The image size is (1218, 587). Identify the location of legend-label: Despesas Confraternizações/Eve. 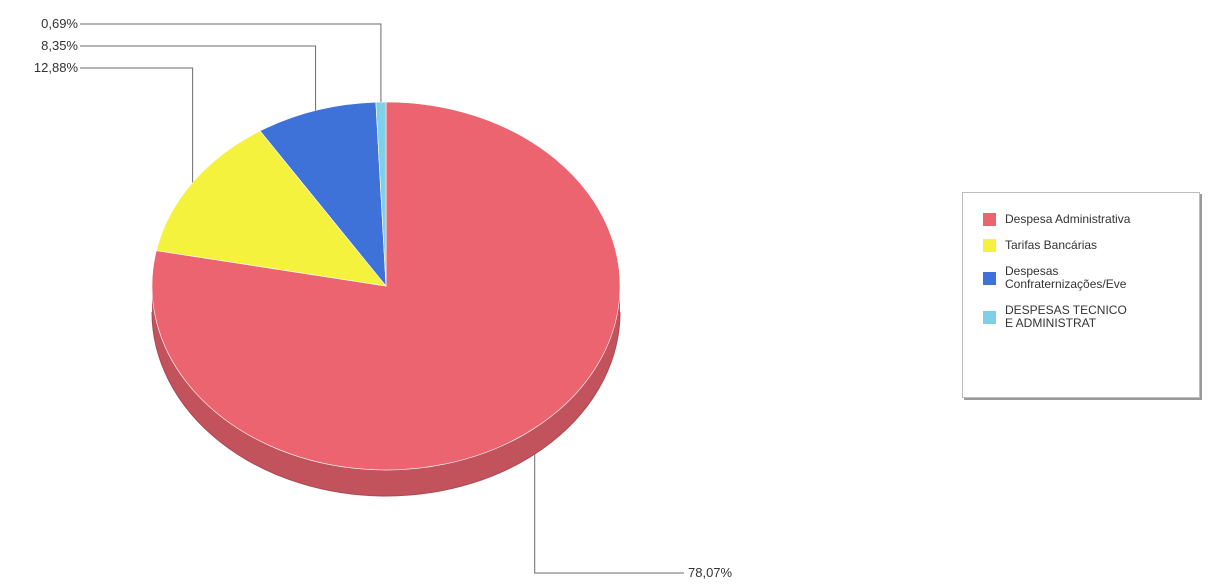
(1066, 277).